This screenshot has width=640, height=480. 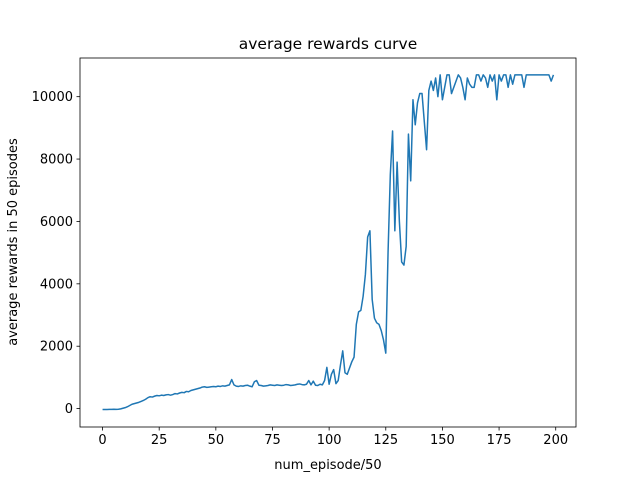 I want to click on y-tick-label: 6000, so click(x=56, y=222).